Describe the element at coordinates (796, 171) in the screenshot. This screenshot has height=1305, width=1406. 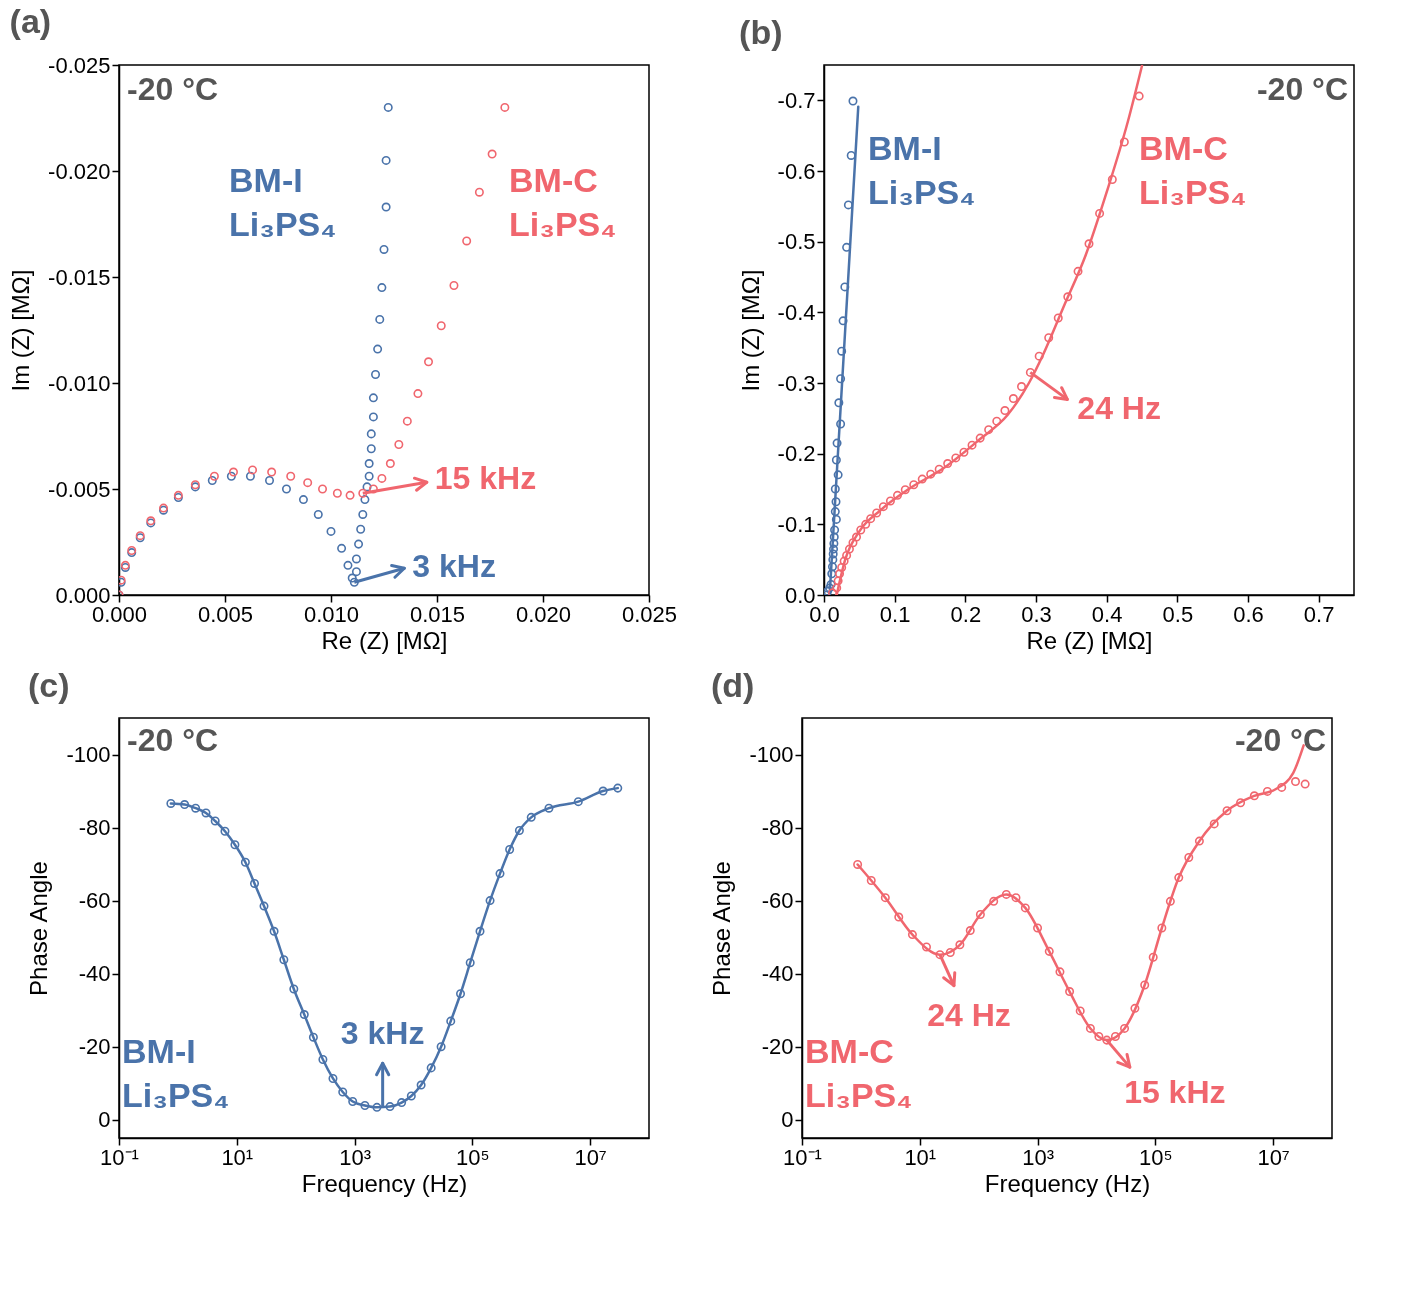
I see `y-tick-label: -0.6` at that location.